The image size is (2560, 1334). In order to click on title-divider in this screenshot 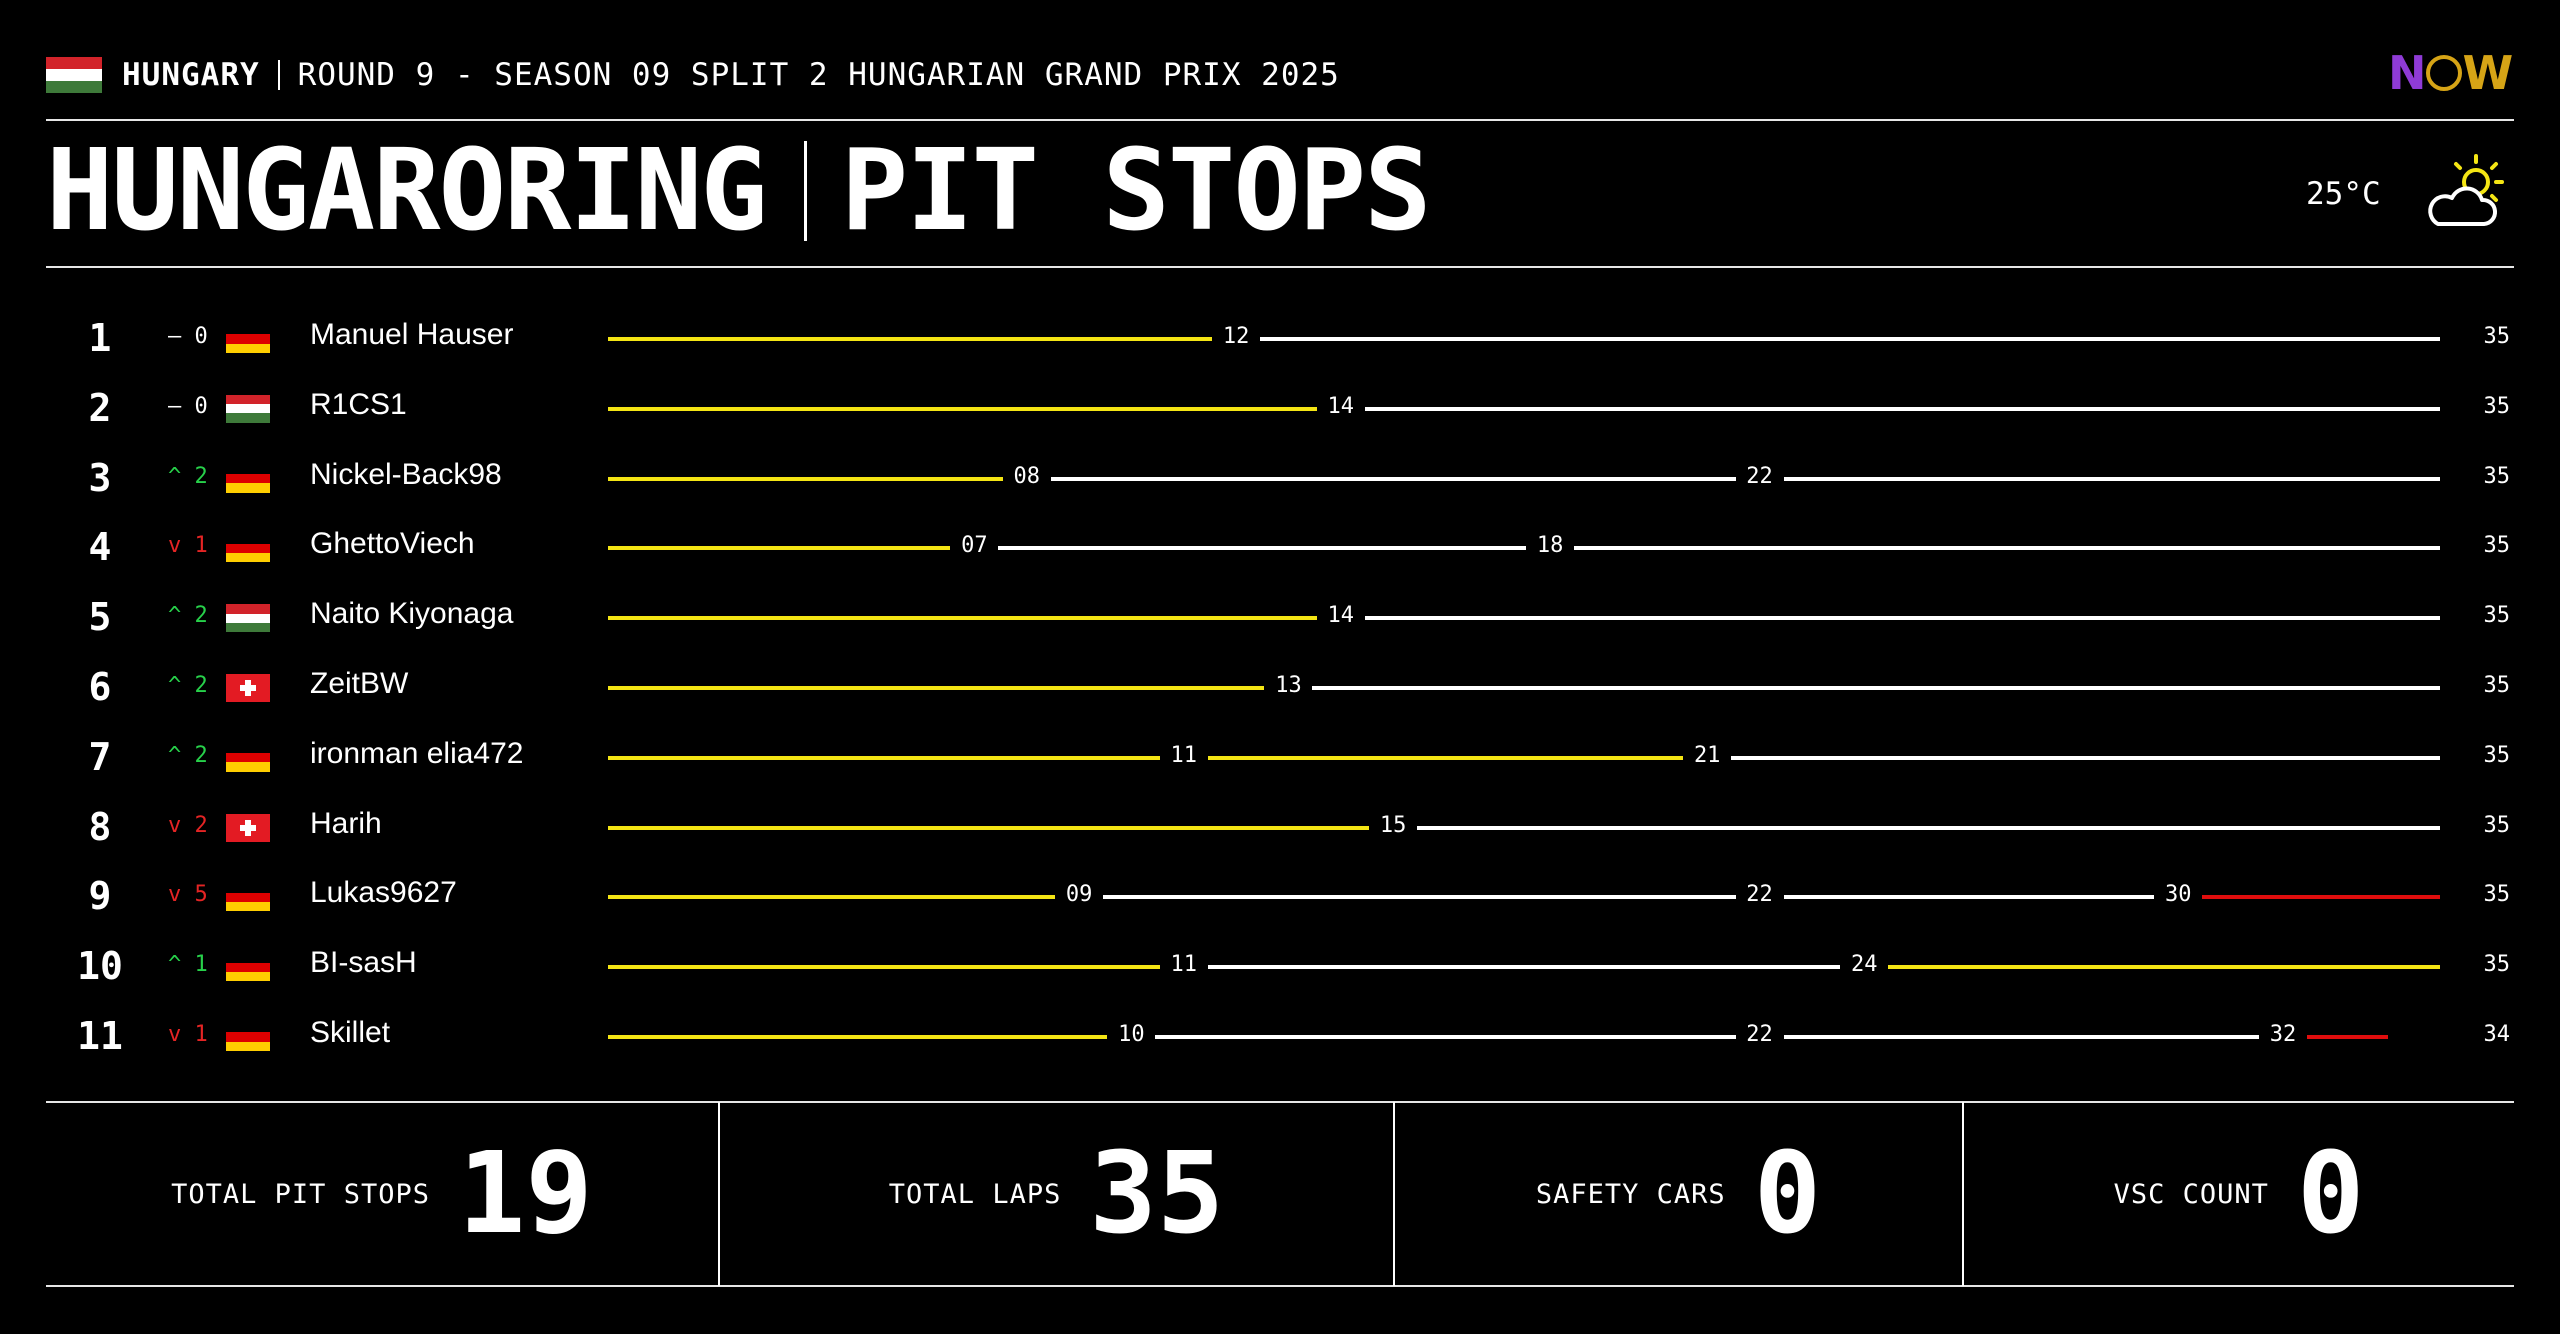, I will do `click(805, 191)`.